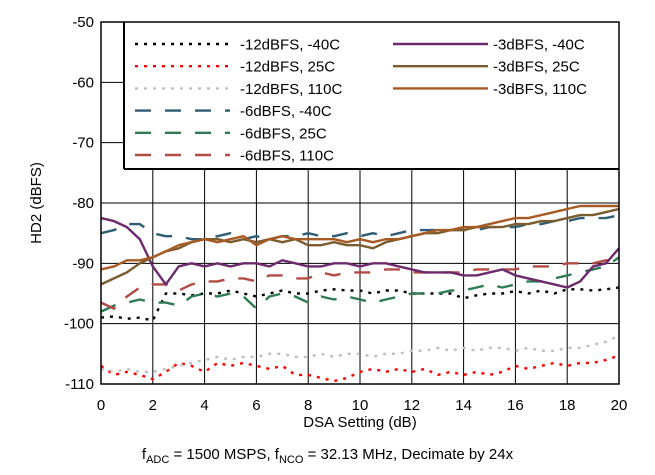 The height and width of the screenshot is (475, 655). What do you see at coordinates (256, 405) in the screenshot?
I see `x-tick-label: 6` at bounding box center [256, 405].